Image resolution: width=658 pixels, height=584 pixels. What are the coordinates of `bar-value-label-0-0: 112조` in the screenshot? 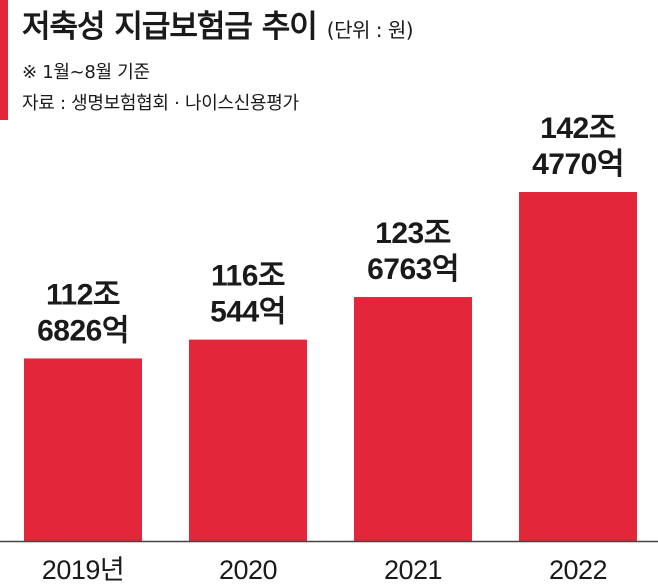 It's located at (83, 294).